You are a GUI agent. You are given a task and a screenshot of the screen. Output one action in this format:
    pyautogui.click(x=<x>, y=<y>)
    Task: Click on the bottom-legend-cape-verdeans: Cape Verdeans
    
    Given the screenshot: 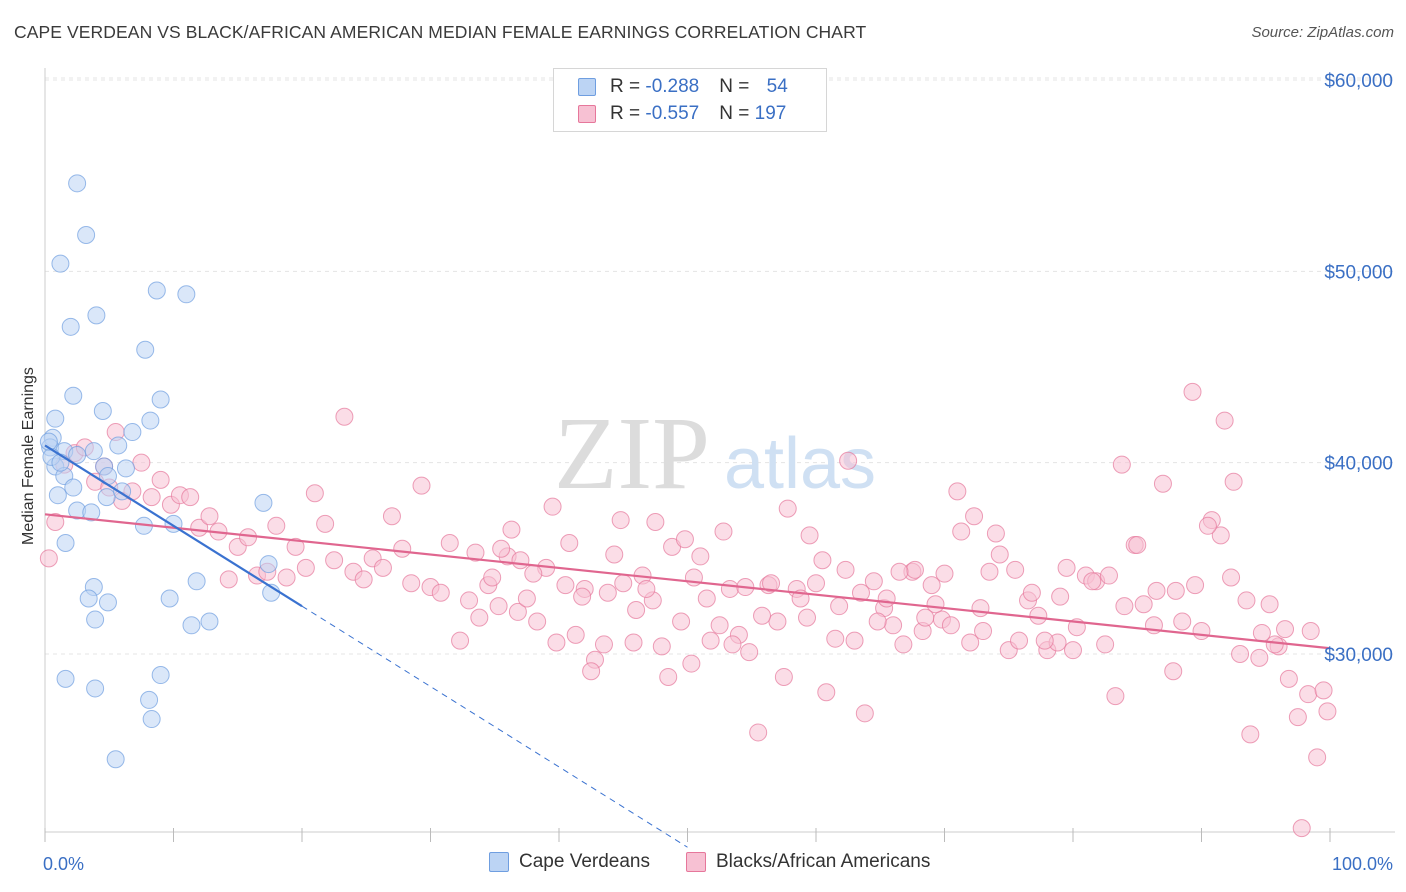 What is the action you would take?
    pyautogui.click(x=569, y=862)
    